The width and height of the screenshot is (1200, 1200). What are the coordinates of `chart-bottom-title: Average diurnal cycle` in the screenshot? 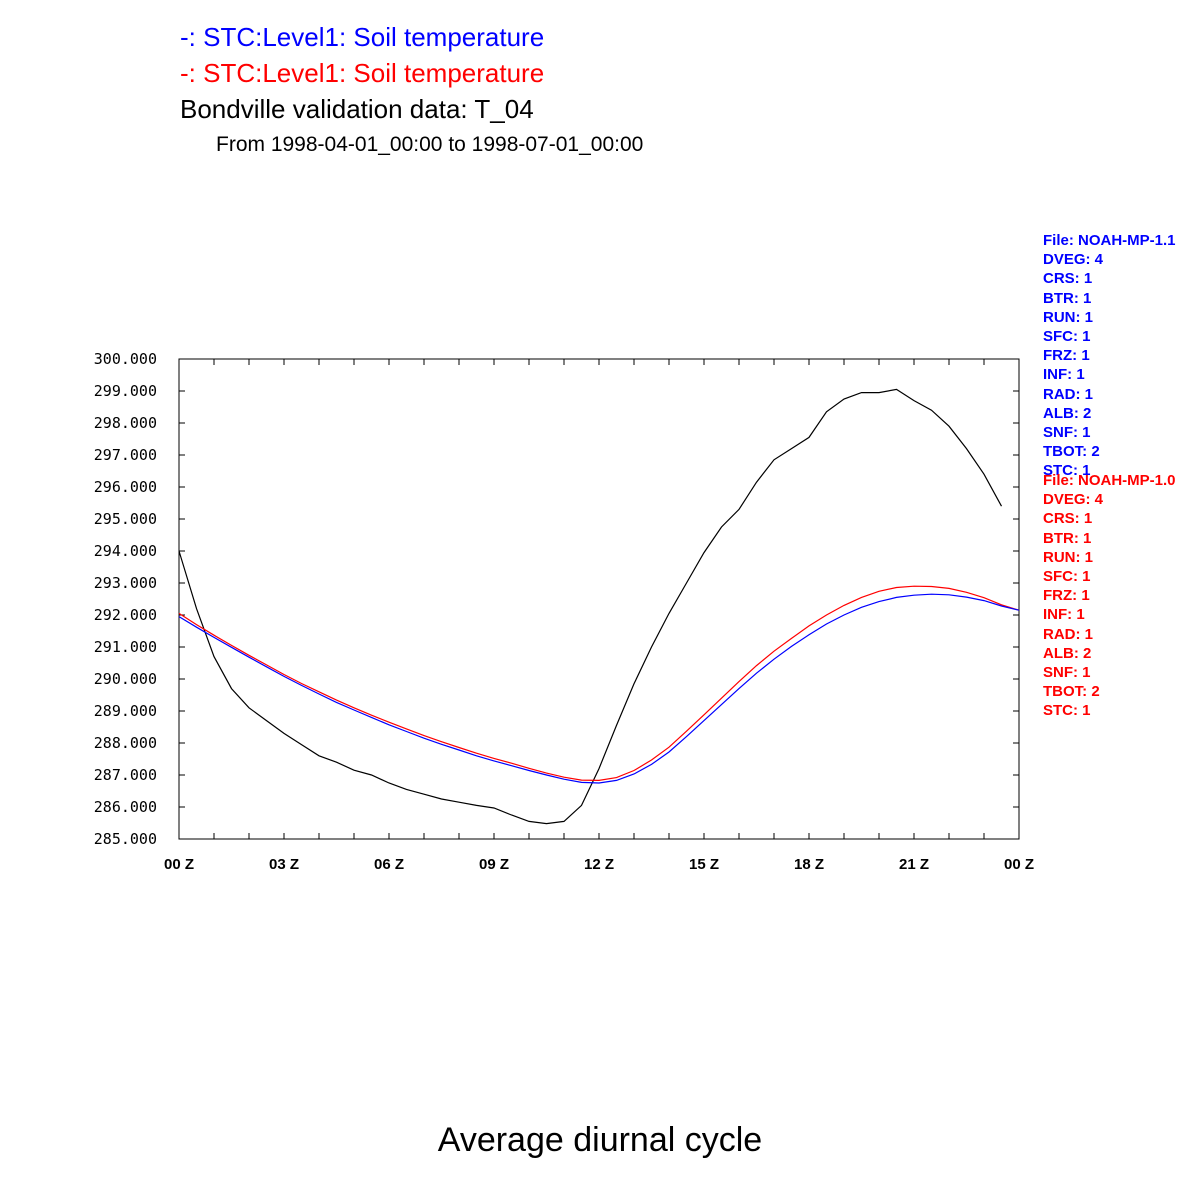 It's located at (600, 1140).